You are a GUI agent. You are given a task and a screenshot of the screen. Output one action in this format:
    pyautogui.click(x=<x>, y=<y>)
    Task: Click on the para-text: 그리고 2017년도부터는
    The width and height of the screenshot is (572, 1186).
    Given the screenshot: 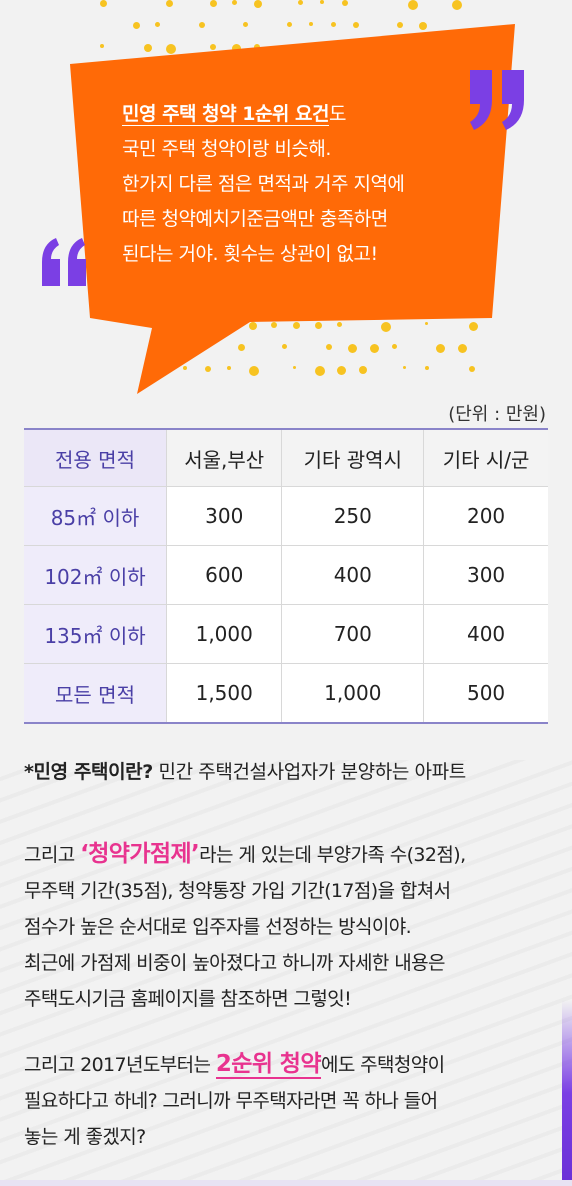 What is the action you would take?
    pyautogui.click(x=120, y=1065)
    